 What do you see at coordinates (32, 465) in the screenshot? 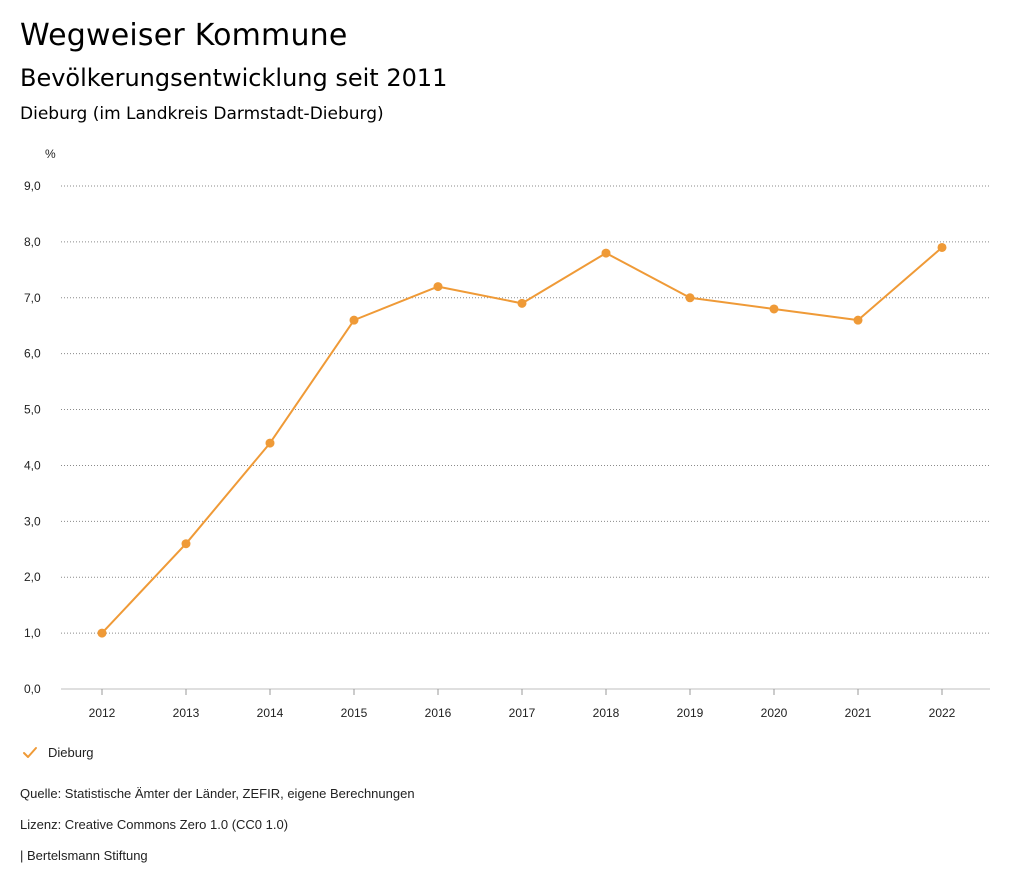
I see `y-tick-label: 4,0` at bounding box center [32, 465].